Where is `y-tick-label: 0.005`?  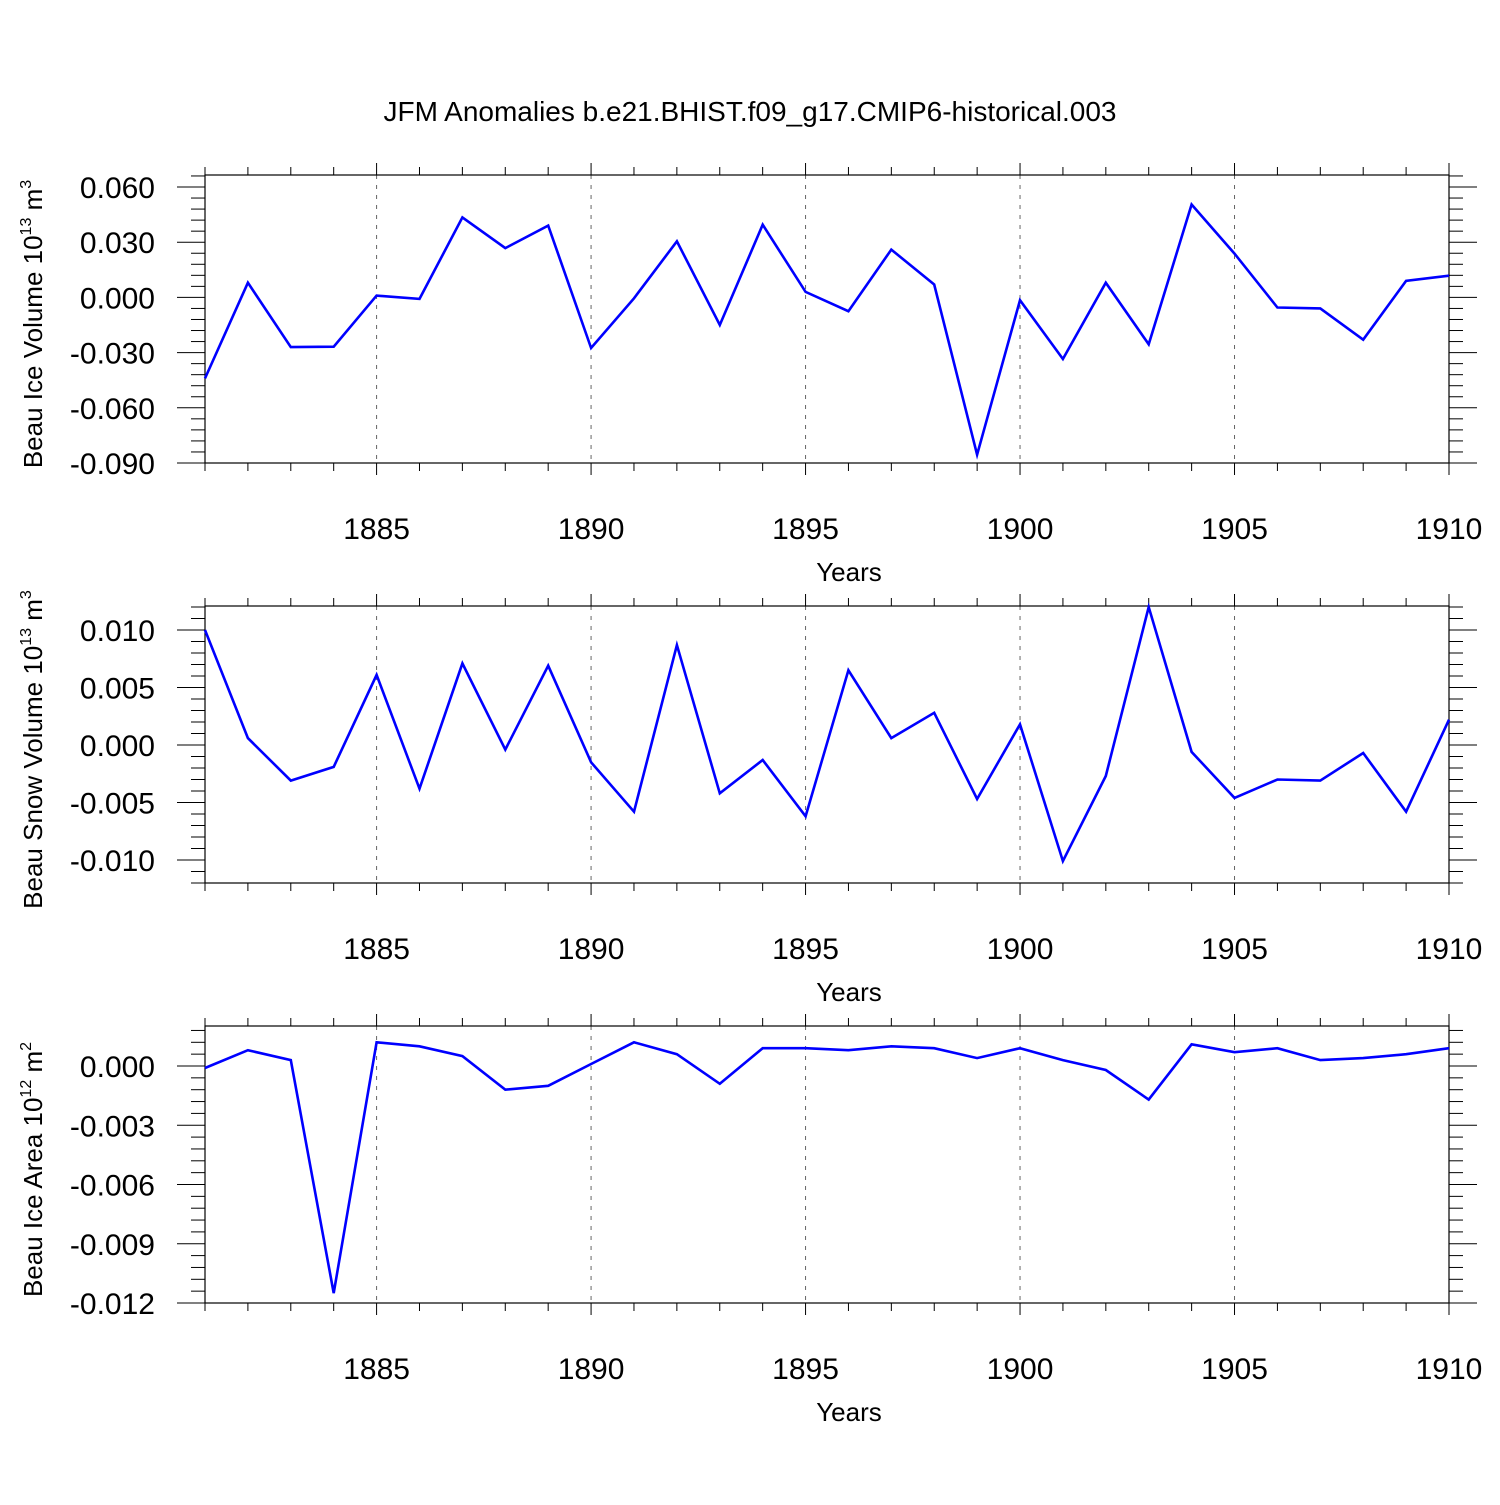 y-tick-label: 0.005 is located at coordinates (117, 689).